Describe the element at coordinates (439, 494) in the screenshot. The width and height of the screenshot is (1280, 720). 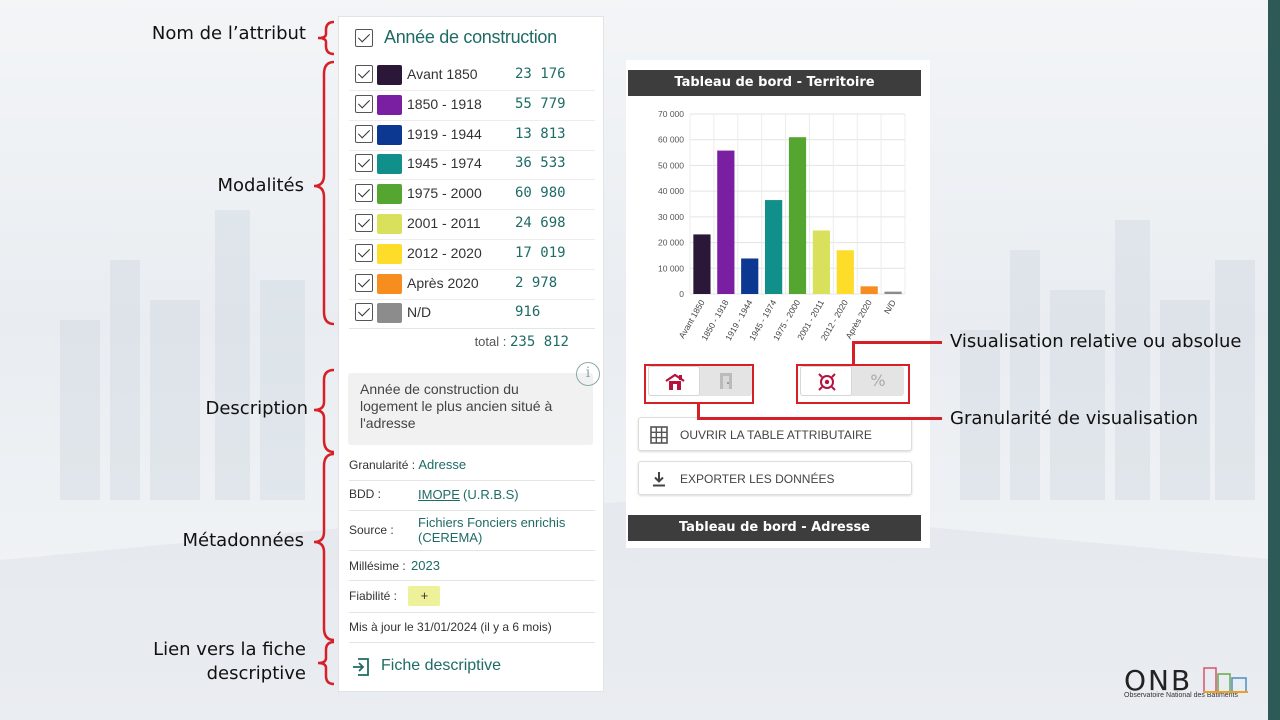
I see `bdd-link: IMOPE` at that location.